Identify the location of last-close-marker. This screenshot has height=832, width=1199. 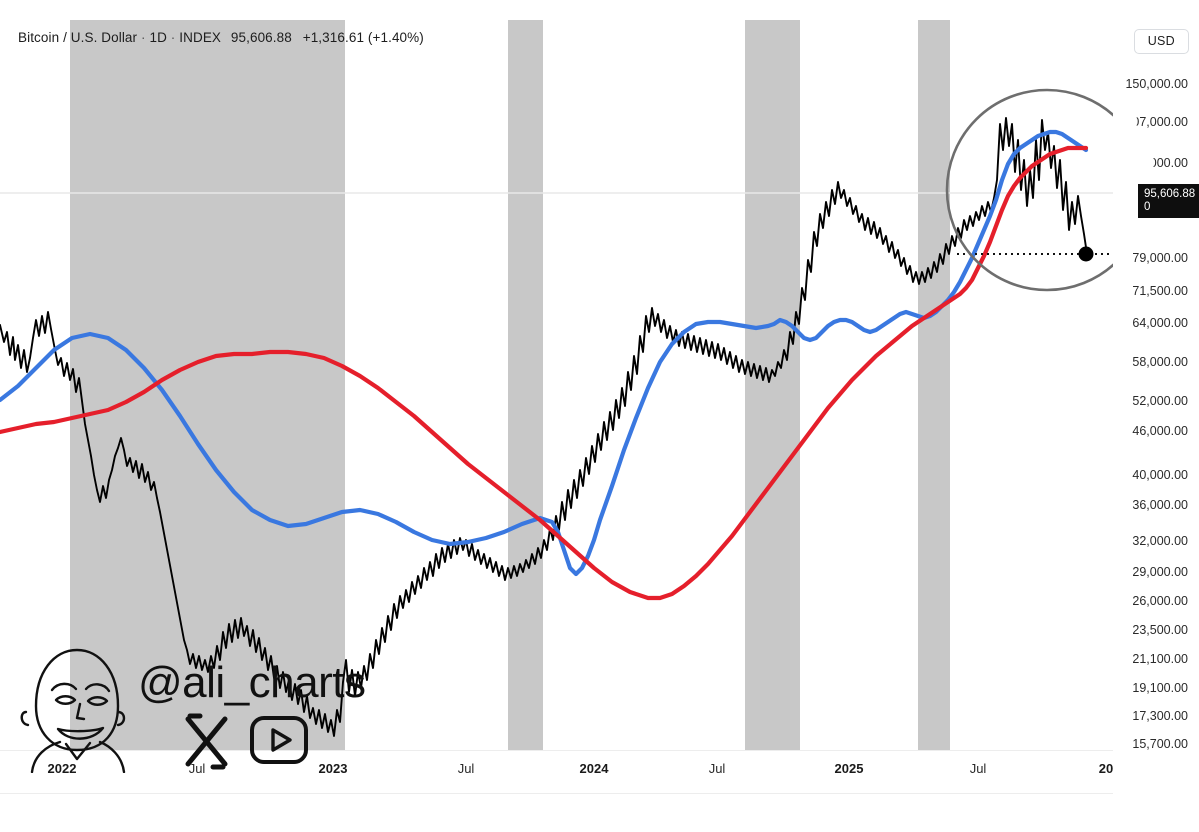
(1086, 254).